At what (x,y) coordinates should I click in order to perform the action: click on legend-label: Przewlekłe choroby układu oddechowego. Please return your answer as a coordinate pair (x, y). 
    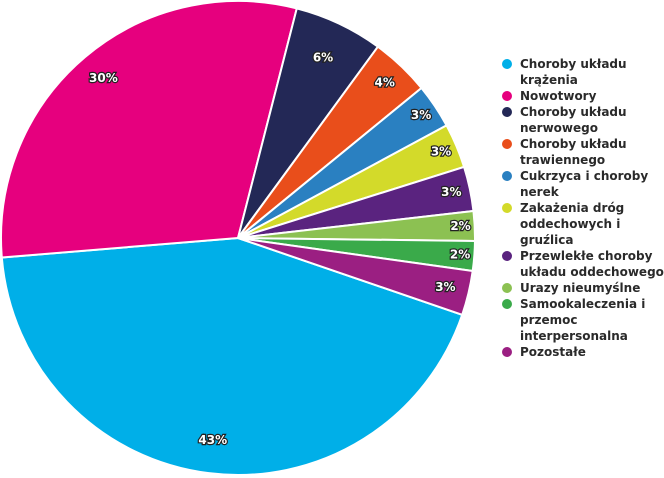
    Looking at the image, I should click on (592, 264).